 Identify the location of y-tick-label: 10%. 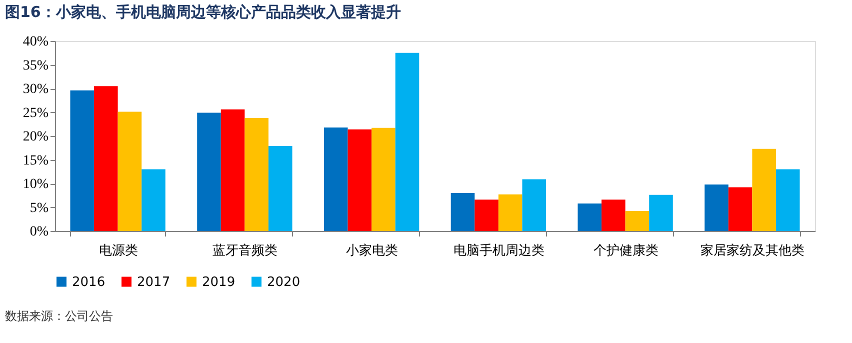
(35, 184).